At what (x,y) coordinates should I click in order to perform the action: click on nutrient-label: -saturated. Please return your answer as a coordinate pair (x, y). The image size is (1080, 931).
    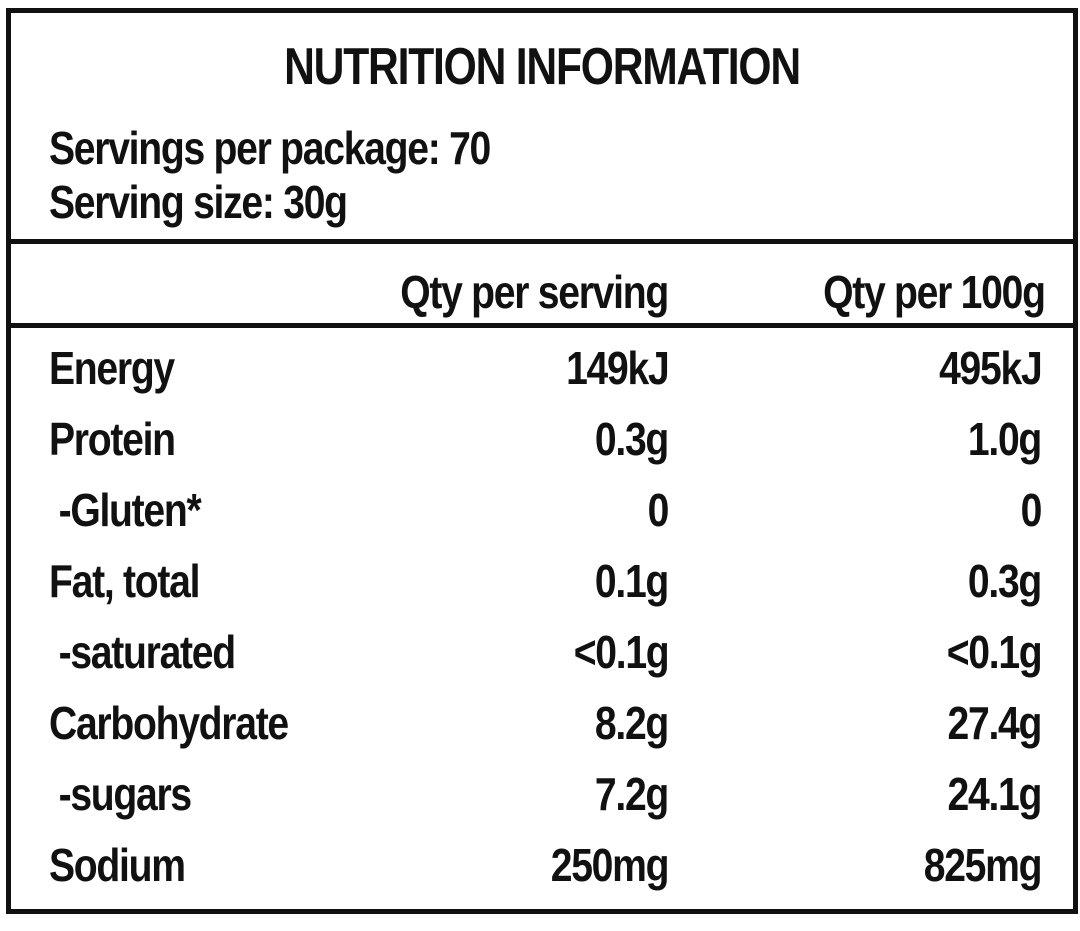
    Looking at the image, I should click on (143, 652).